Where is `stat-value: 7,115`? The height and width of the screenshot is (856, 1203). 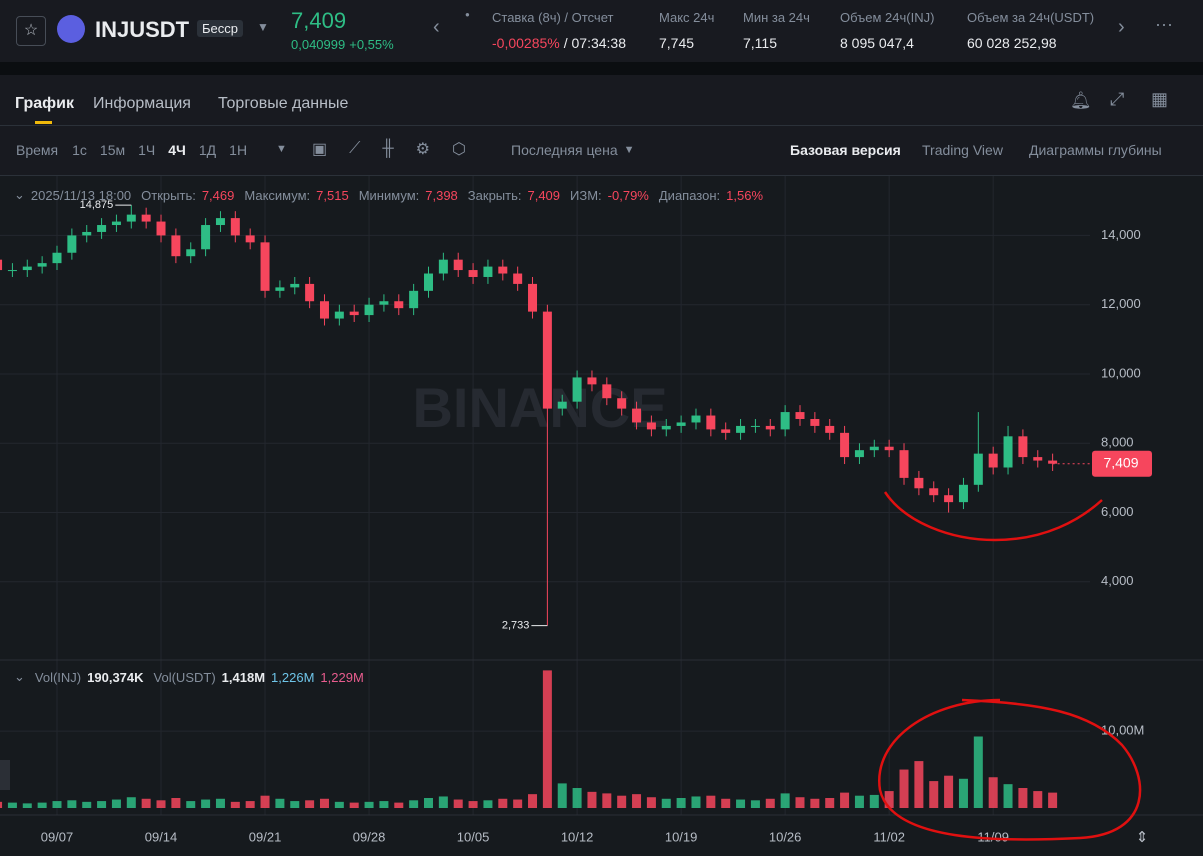 stat-value: 7,115 is located at coordinates (760, 43).